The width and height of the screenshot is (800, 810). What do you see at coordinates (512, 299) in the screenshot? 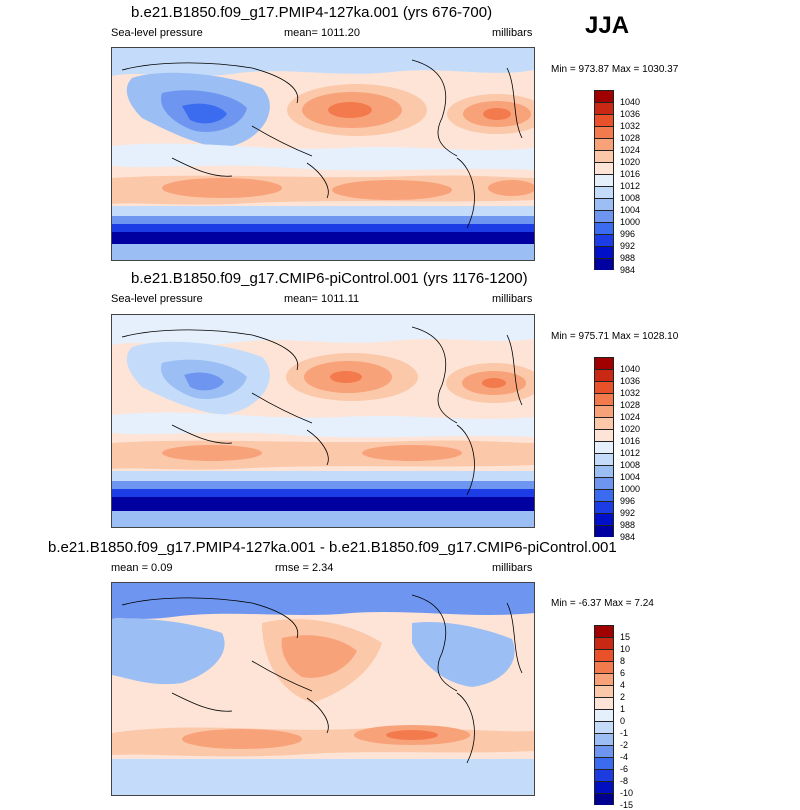
I see `panel-2-units-label: millibars` at bounding box center [512, 299].